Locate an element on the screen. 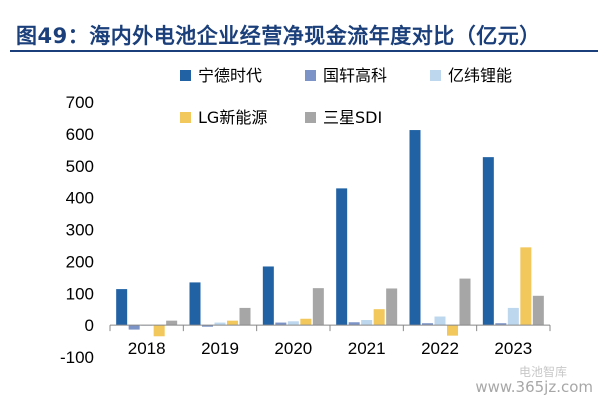 This screenshot has width=607, height=402. y-tick-label: 300 is located at coordinates (80, 230).